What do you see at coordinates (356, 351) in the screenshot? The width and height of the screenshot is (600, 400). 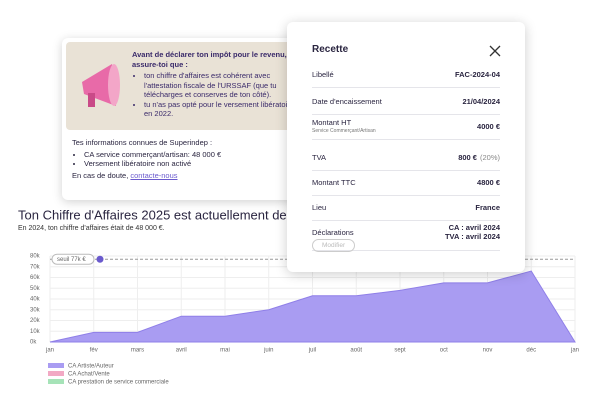 I see `x-tick-label: août` at bounding box center [356, 351].